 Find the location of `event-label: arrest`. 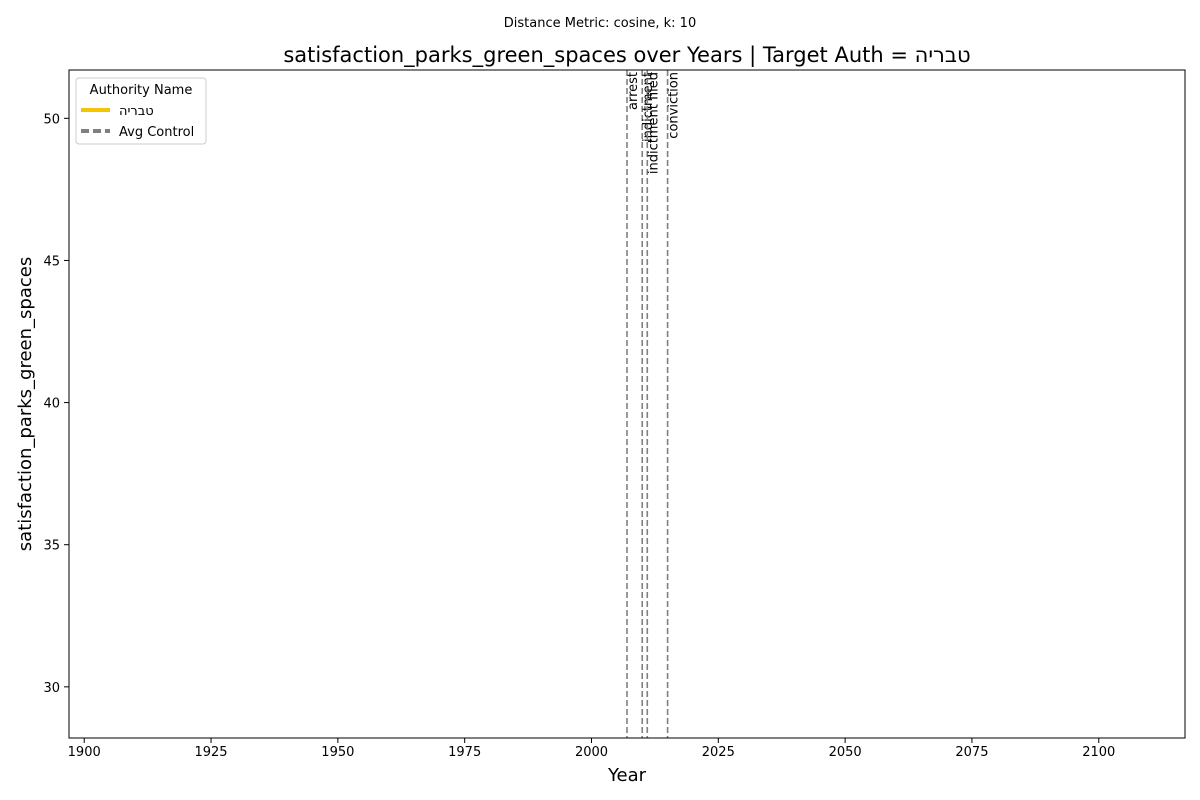

event-label: arrest is located at coordinates (633, 91).